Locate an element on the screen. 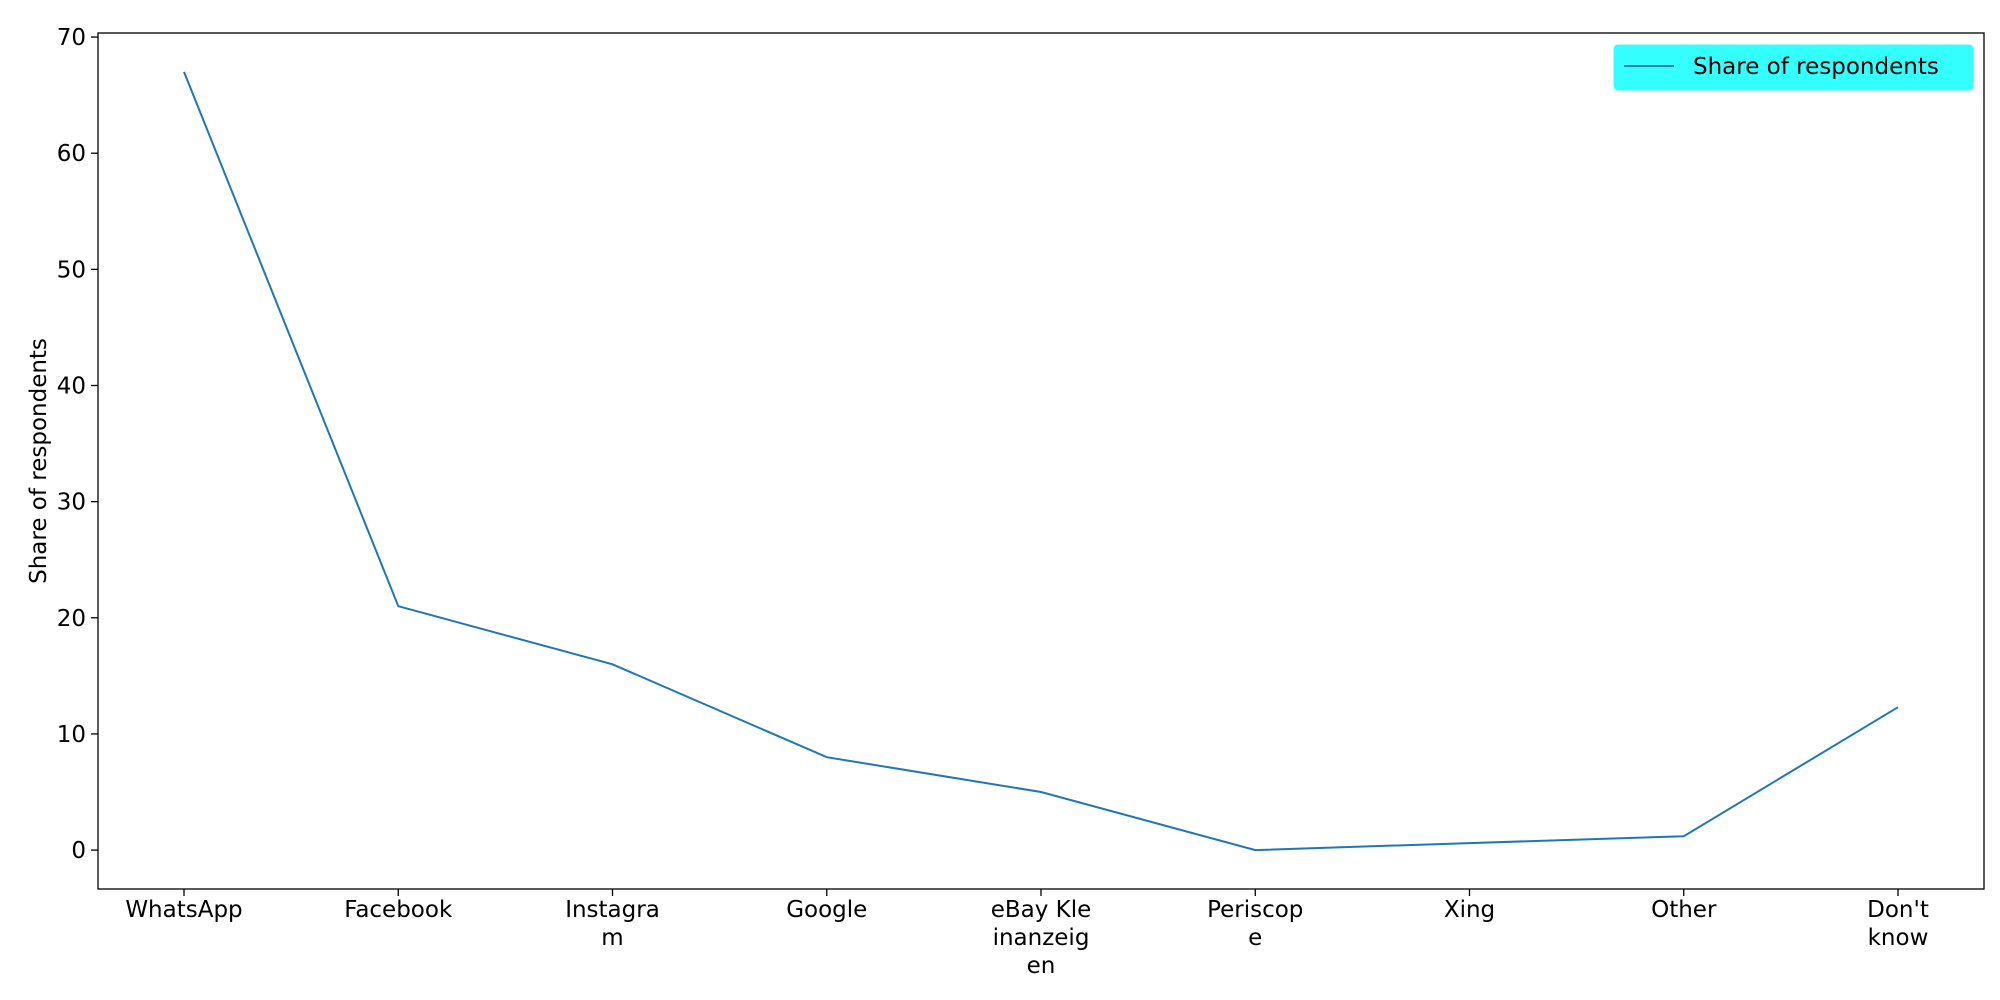 This screenshot has height=1000, width=2000. y-axis-label: Share of respondents is located at coordinates (39, 461).